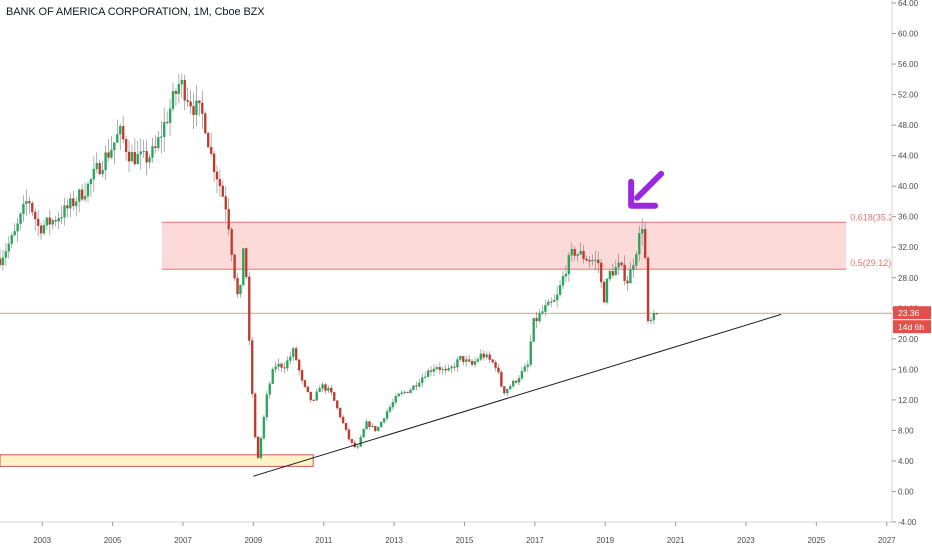 Image resolution: width=932 pixels, height=555 pixels. What do you see at coordinates (157, 460) in the screenshot?
I see `support-box` at bounding box center [157, 460].